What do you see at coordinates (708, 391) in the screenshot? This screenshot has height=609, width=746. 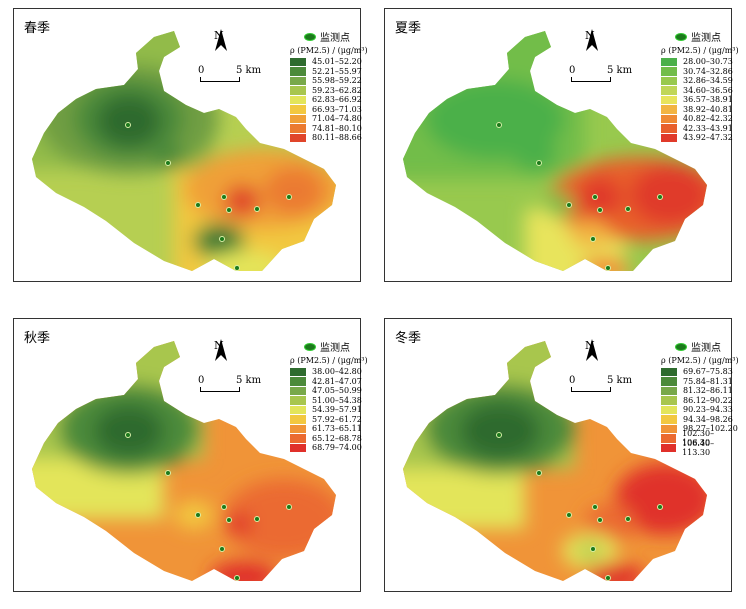 I see `legend-range: 81.32–86.11` at bounding box center [708, 391].